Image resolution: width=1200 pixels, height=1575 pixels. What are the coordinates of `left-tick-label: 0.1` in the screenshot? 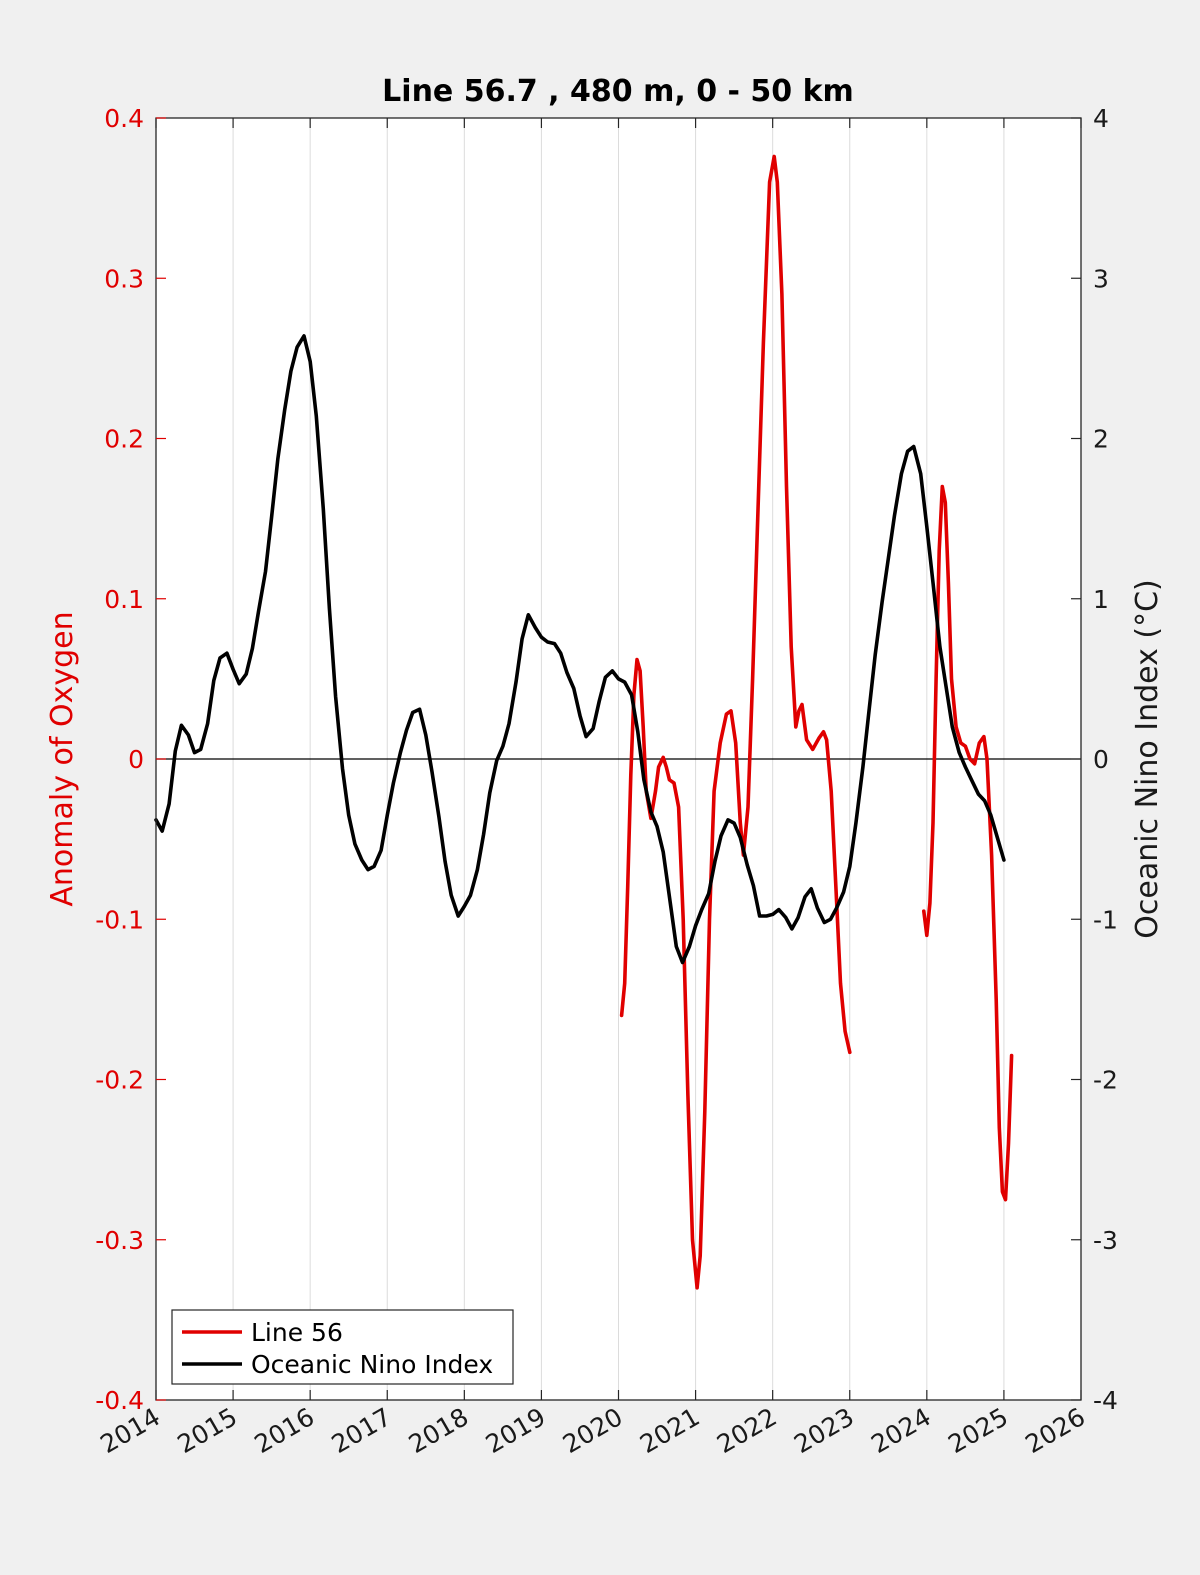 It's located at (124, 599).